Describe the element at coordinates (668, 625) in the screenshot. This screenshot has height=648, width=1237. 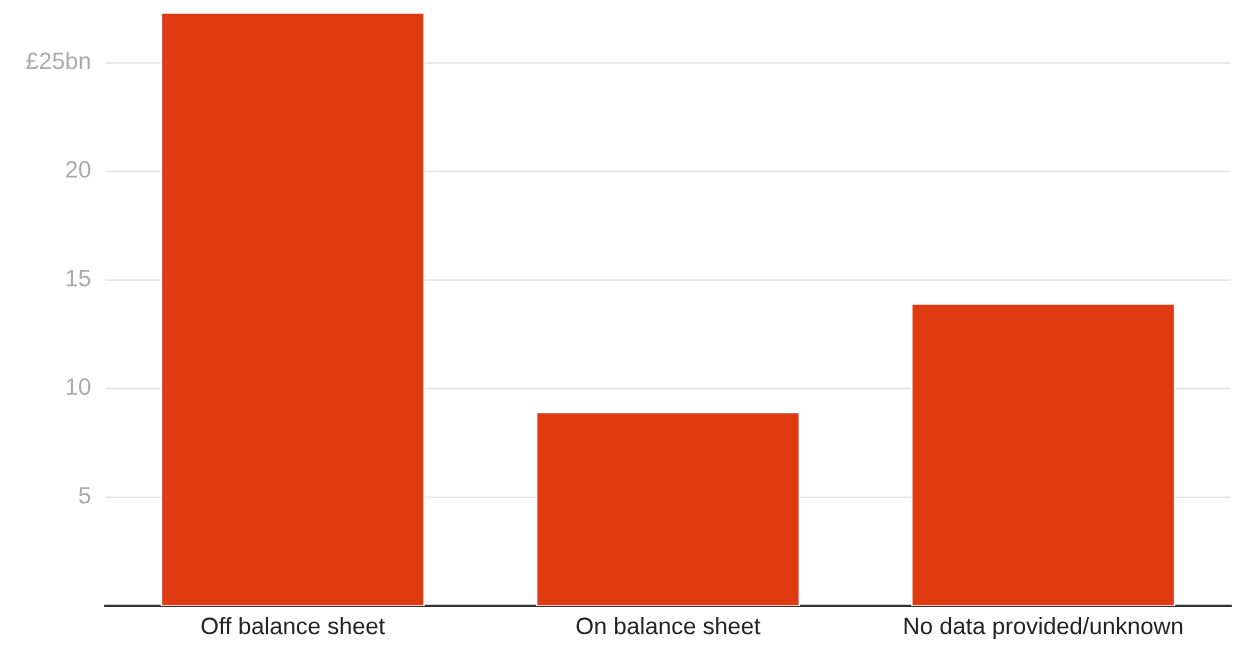
I see `x-tick-label: On balance sheet` at that location.